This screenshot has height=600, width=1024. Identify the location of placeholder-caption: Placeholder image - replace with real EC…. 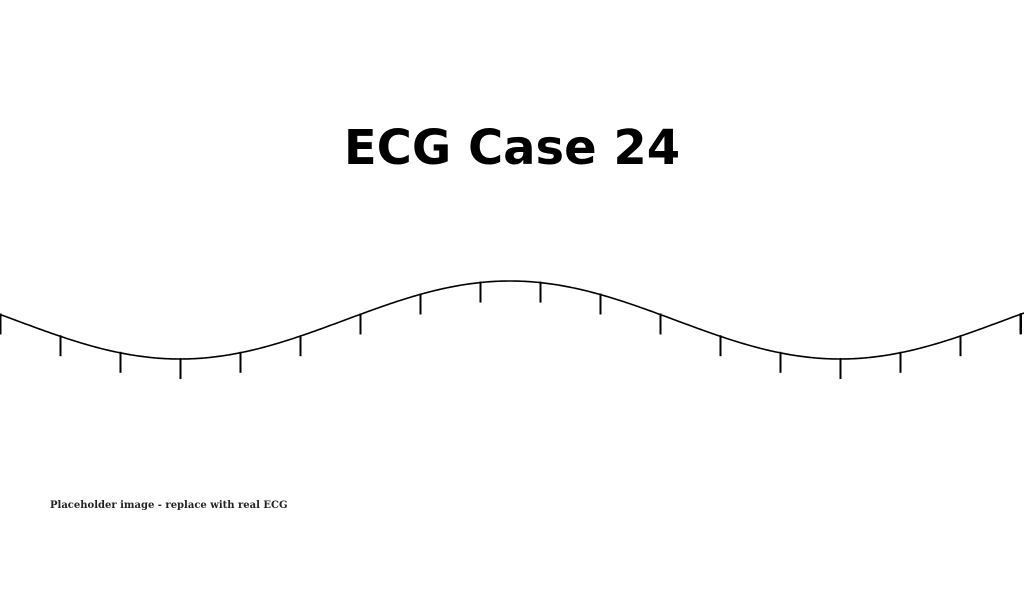
(169, 505).